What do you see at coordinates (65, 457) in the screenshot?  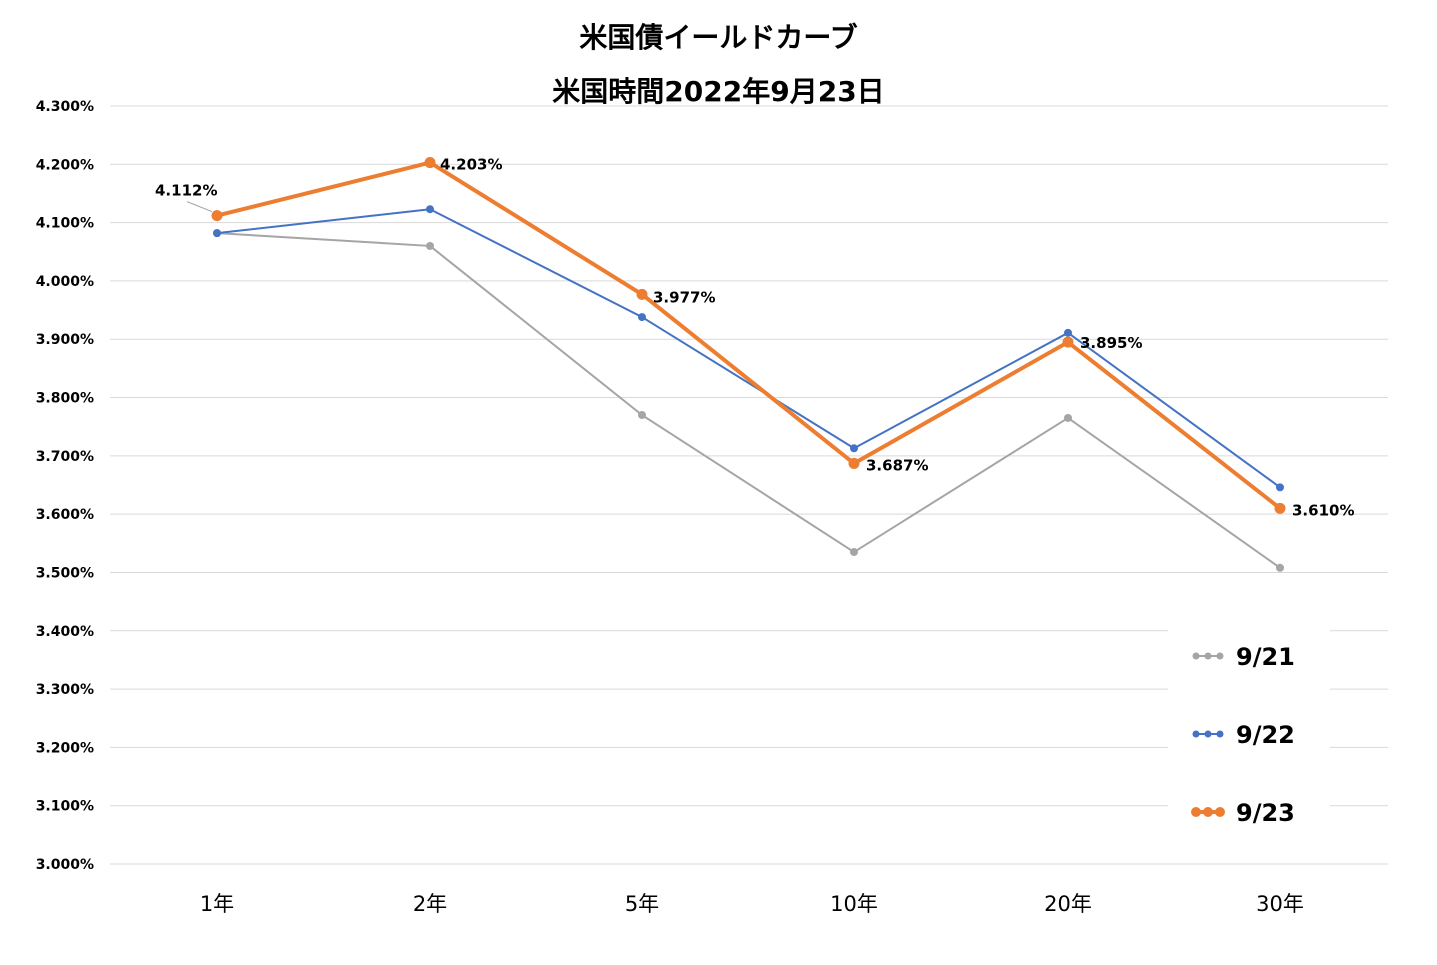 I see `y-tick-label: 3.700%` at bounding box center [65, 457].